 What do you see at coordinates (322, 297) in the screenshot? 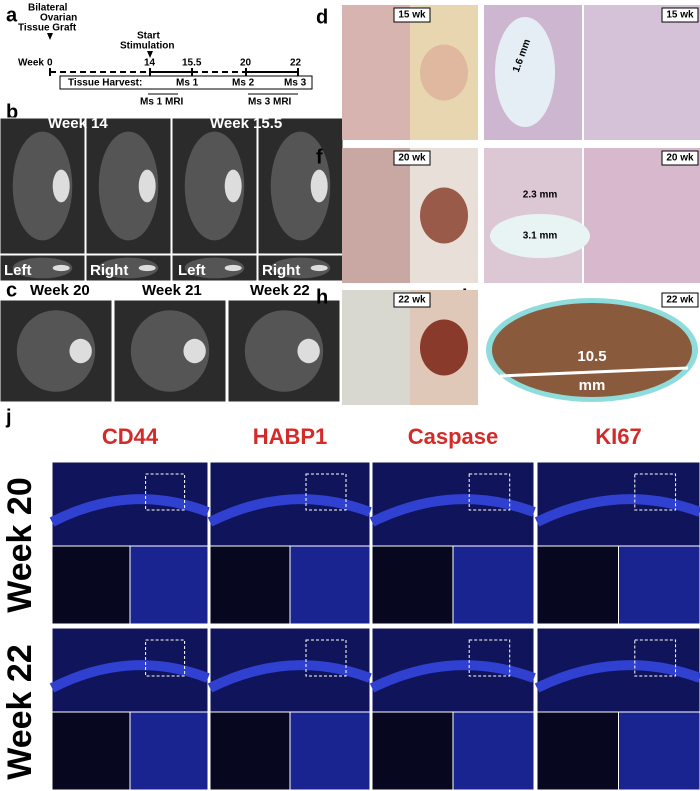
I see `panel-letter: h` at bounding box center [322, 297].